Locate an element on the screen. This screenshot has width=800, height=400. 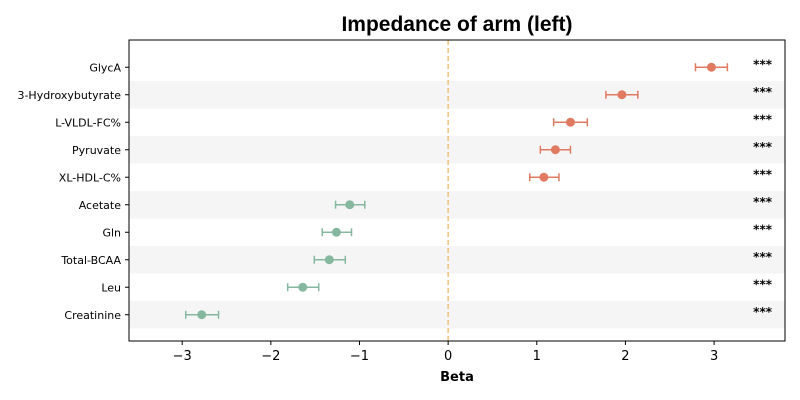
point-pyruvate is located at coordinates (555, 150).